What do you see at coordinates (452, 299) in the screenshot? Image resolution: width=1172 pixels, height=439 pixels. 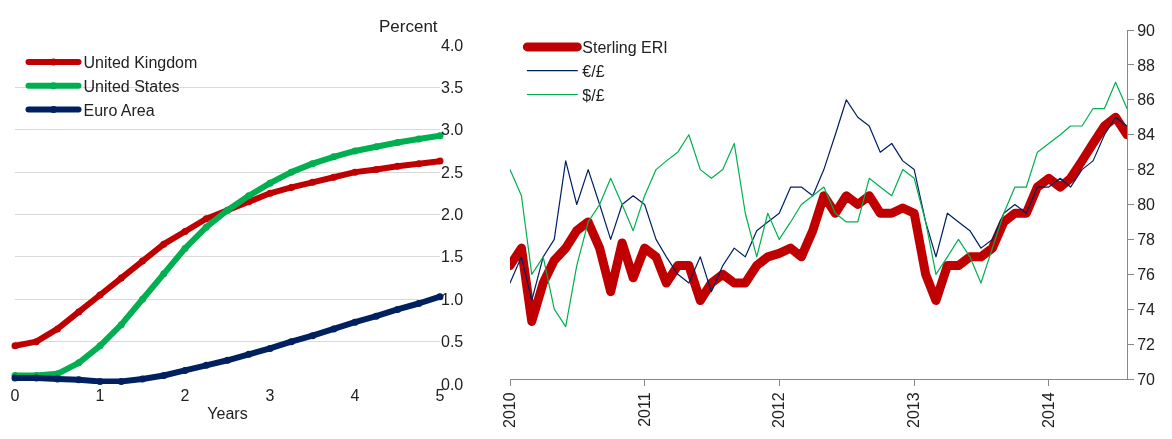 I see `y-tick-label: 1.0` at bounding box center [452, 299].